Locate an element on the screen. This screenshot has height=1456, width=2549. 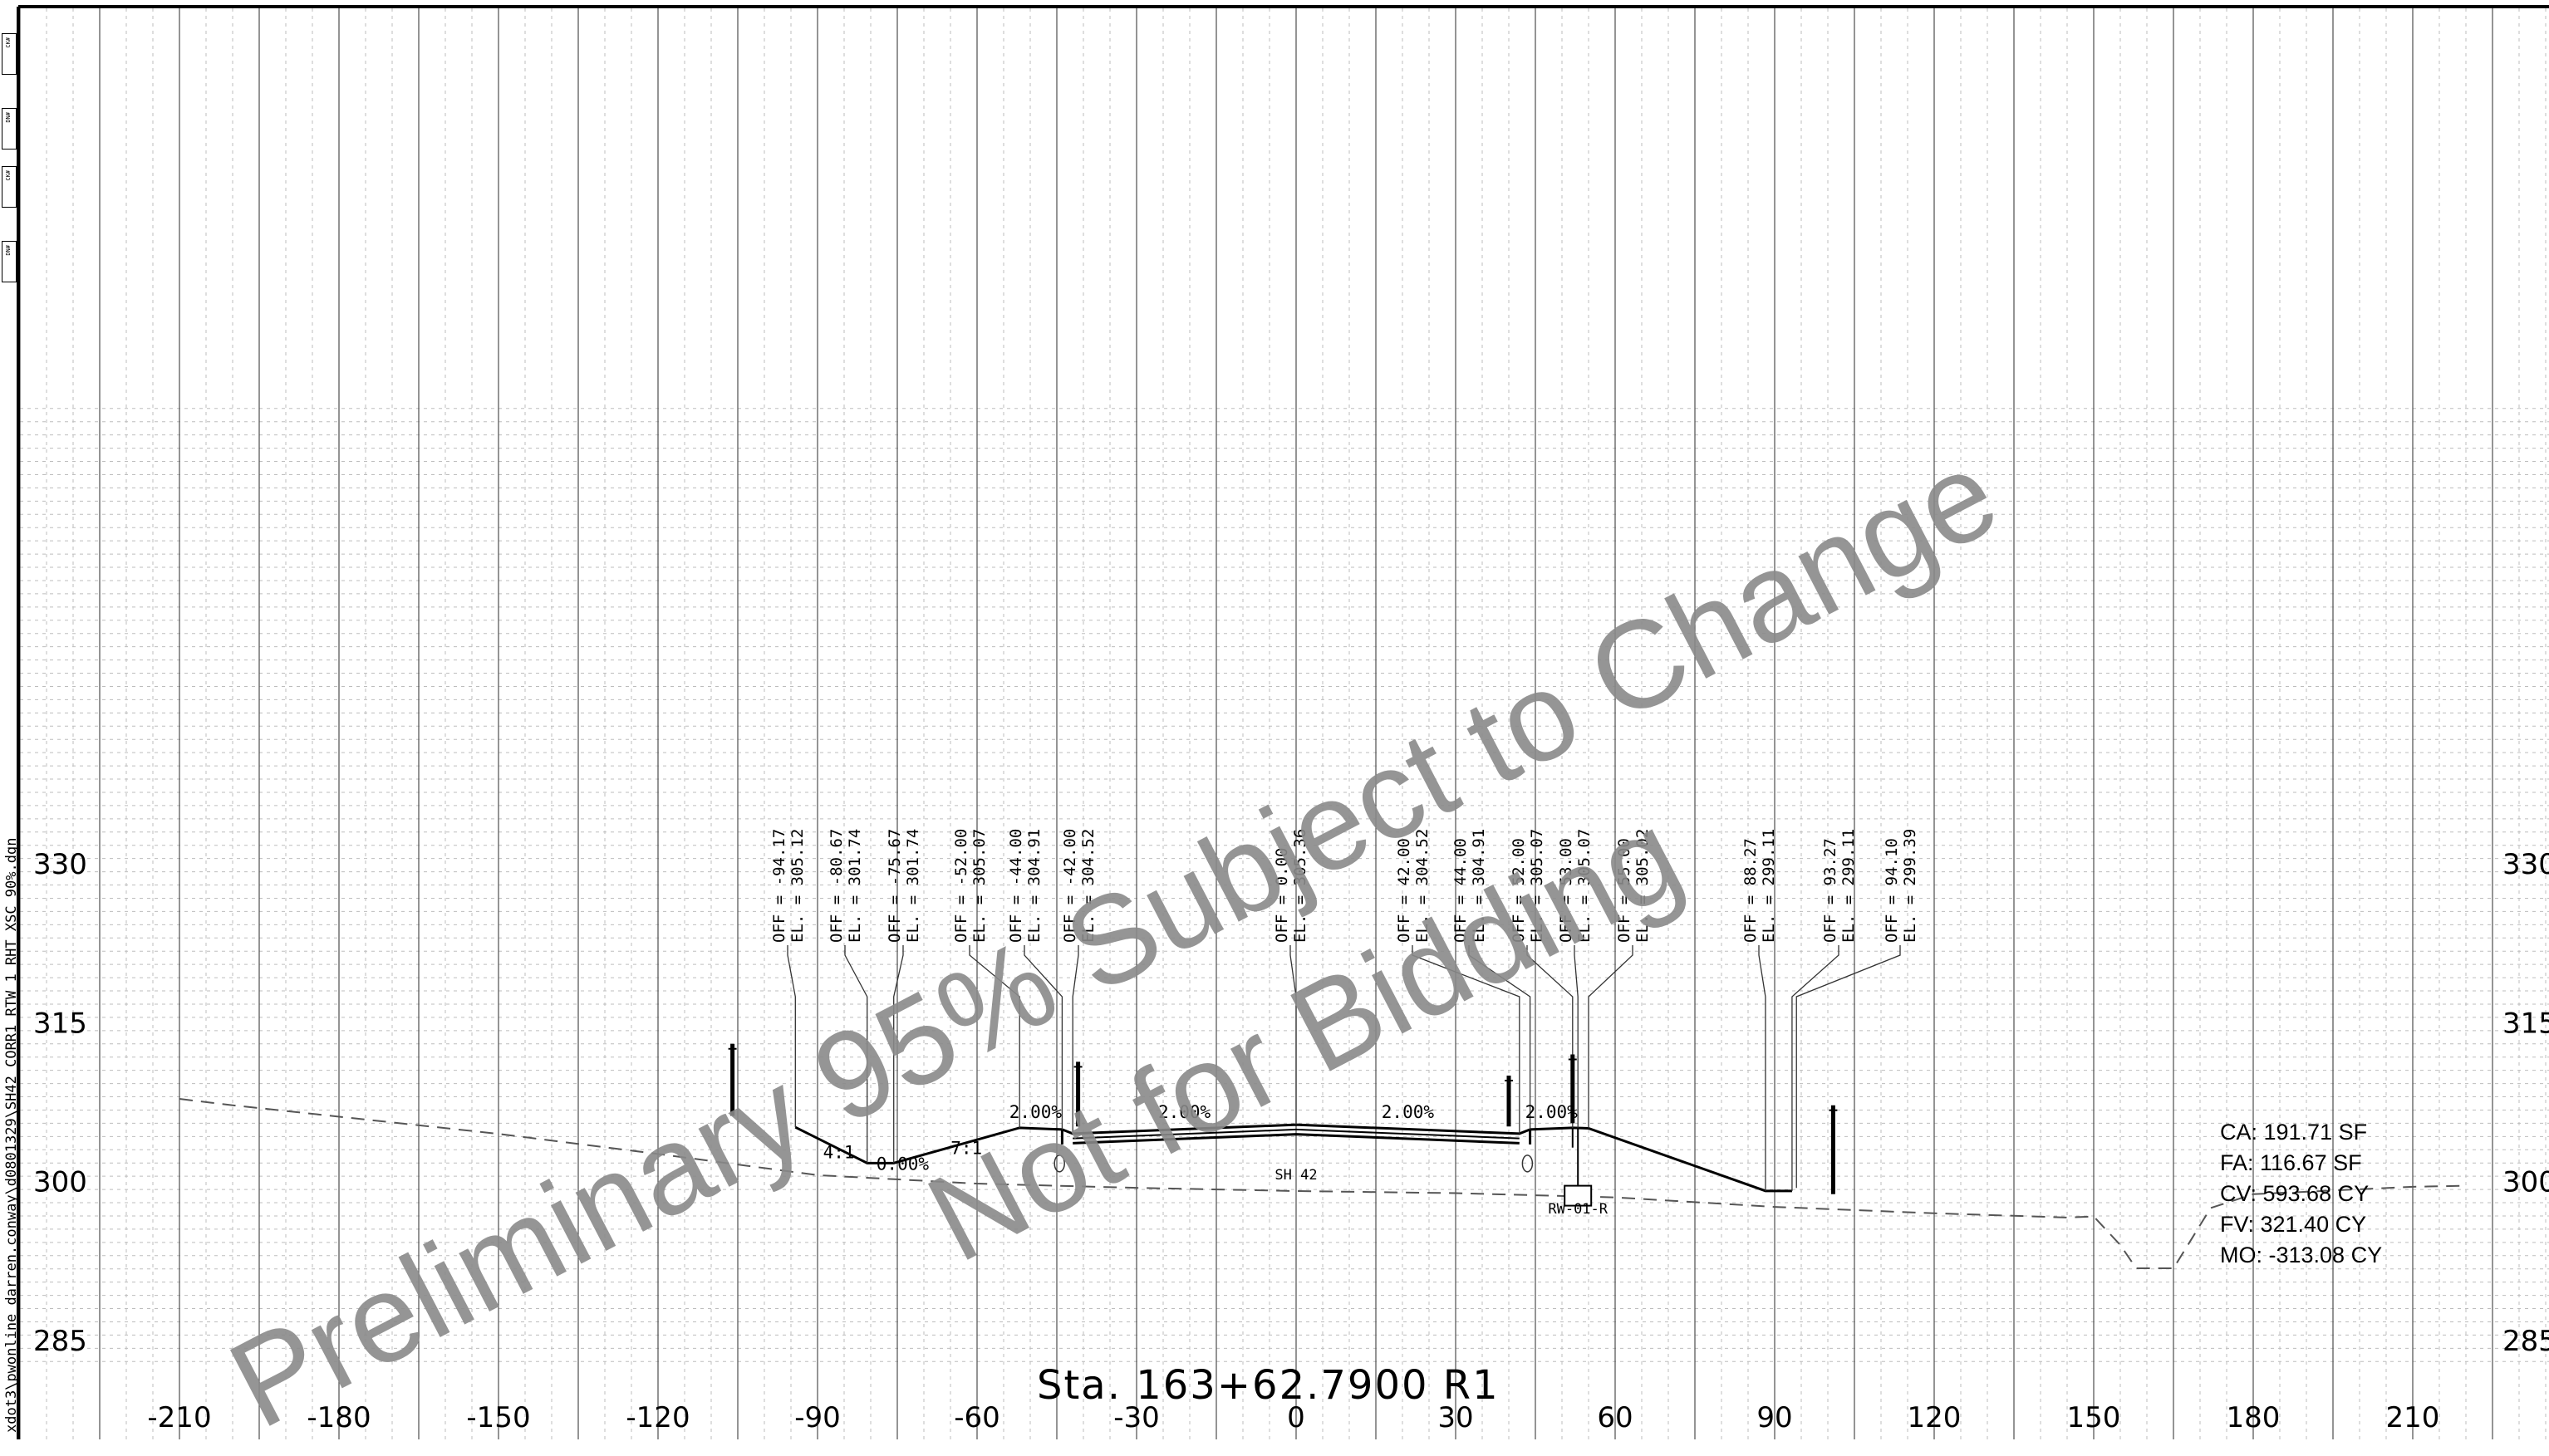
x-tick-label: 210 is located at coordinates (2413, 1417).